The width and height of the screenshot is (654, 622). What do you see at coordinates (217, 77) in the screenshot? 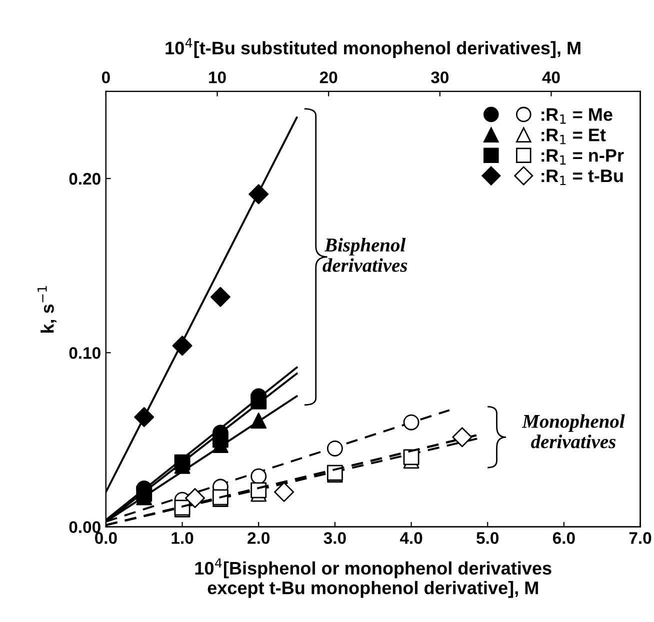
I see `x2-tick-label: 10` at bounding box center [217, 77].